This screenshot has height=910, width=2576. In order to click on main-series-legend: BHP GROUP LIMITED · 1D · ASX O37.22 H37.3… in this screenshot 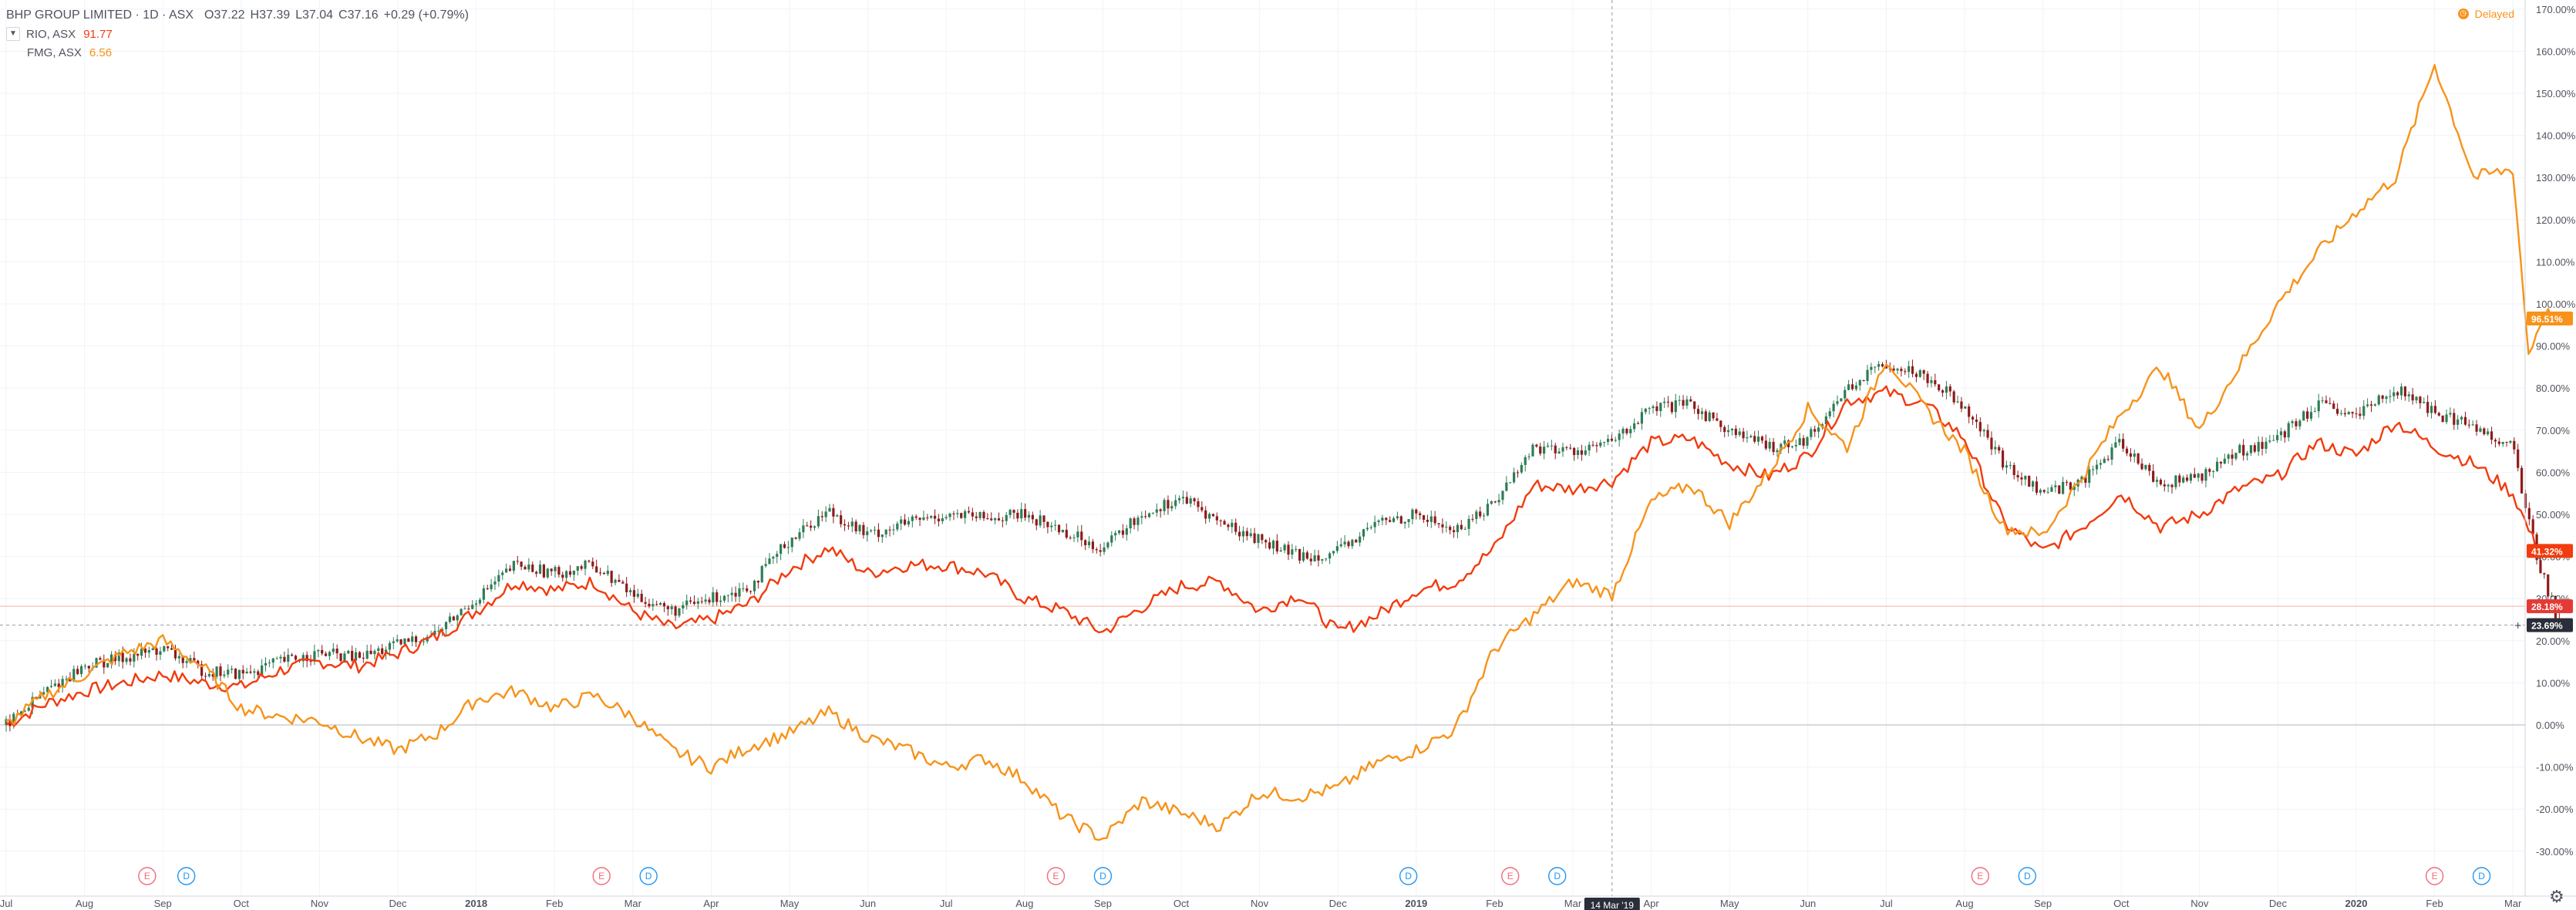, I will do `click(240, 15)`.